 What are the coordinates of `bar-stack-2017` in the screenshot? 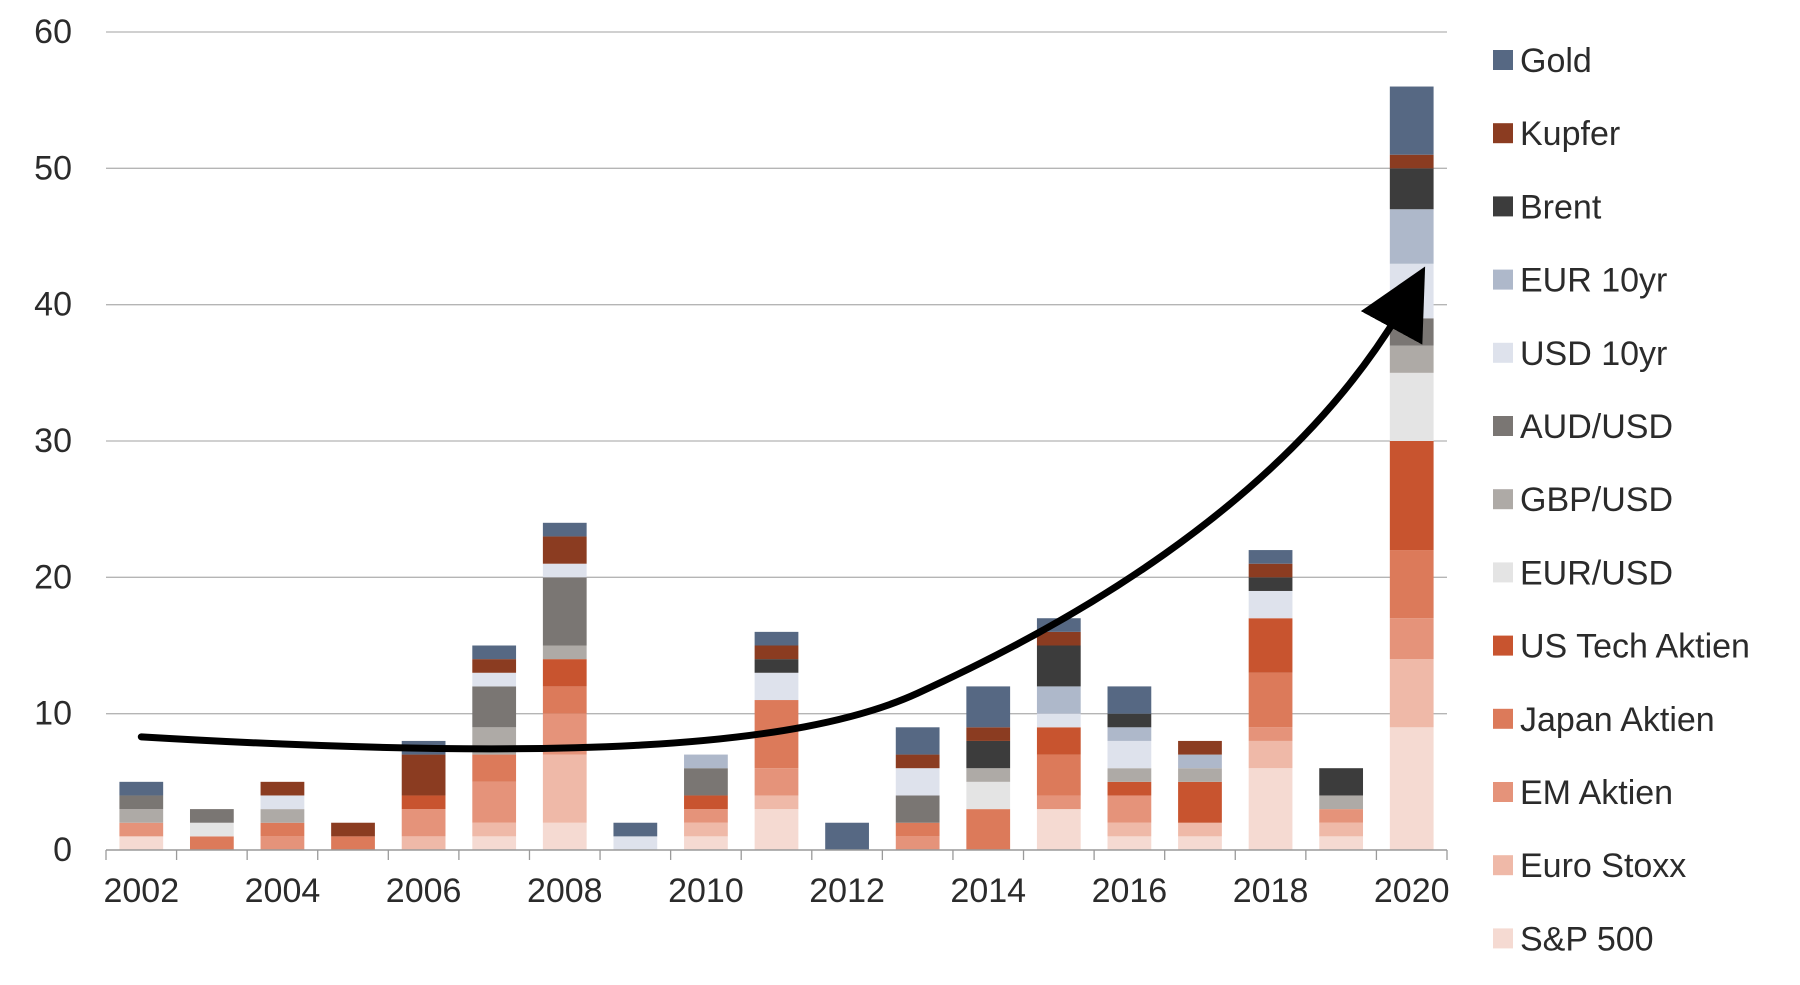 It's located at (1200, 795).